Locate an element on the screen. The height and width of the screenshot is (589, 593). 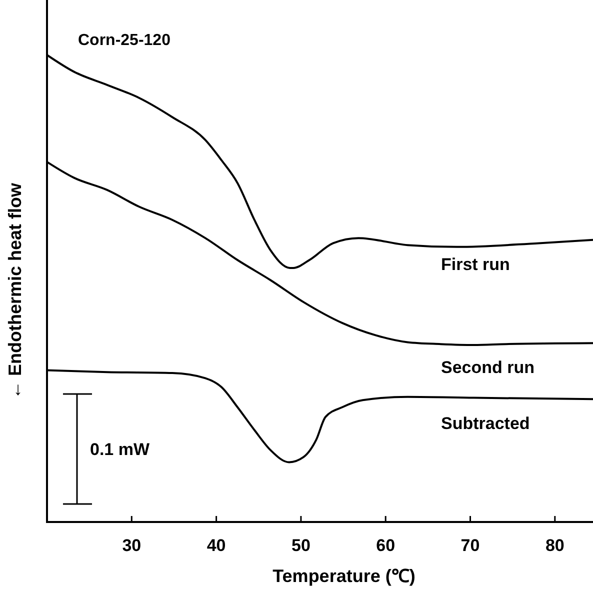
x-tick-label: 60 is located at coordinates (386, 545).